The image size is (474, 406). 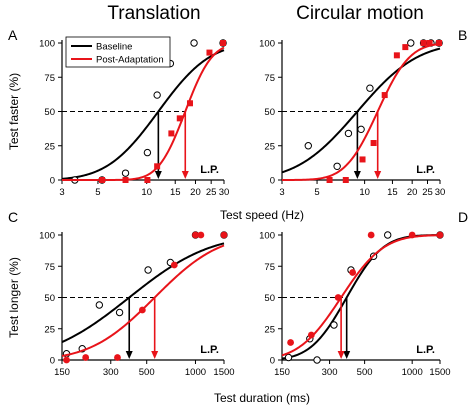 I want to click on x-tick-label: 30, so click(x=440, y=192).